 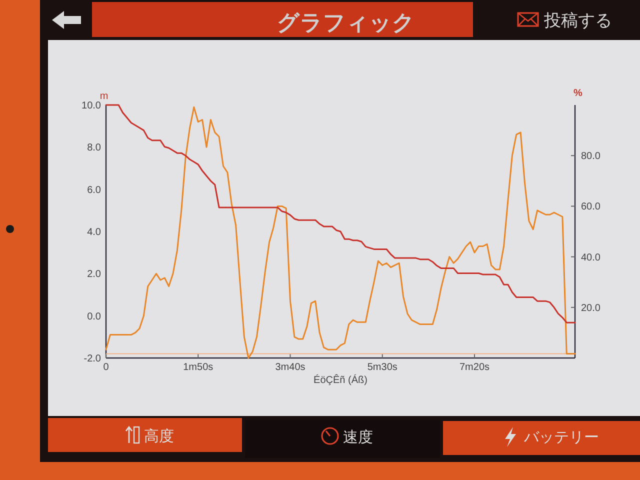 What do you see at coordinates (94, 274) in the screenshot?
I see `y-tick-label: 2.0` at bounding box center [94, 274].